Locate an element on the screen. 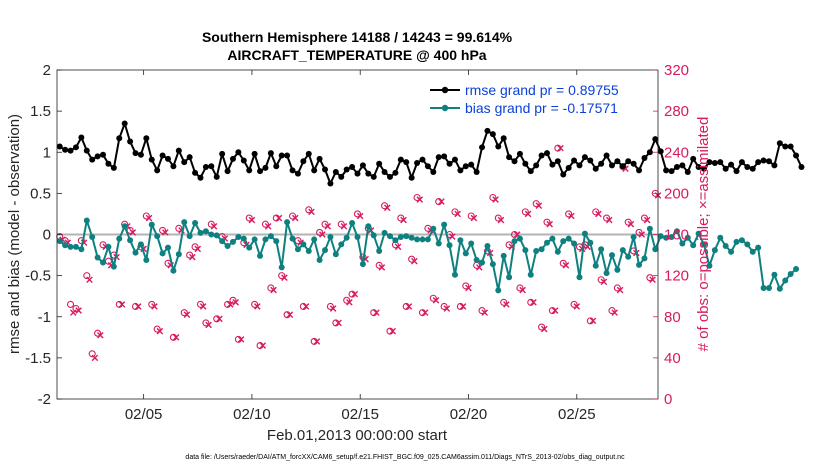  y-left-tick-label: 0 is located at coordinates (47, 235).